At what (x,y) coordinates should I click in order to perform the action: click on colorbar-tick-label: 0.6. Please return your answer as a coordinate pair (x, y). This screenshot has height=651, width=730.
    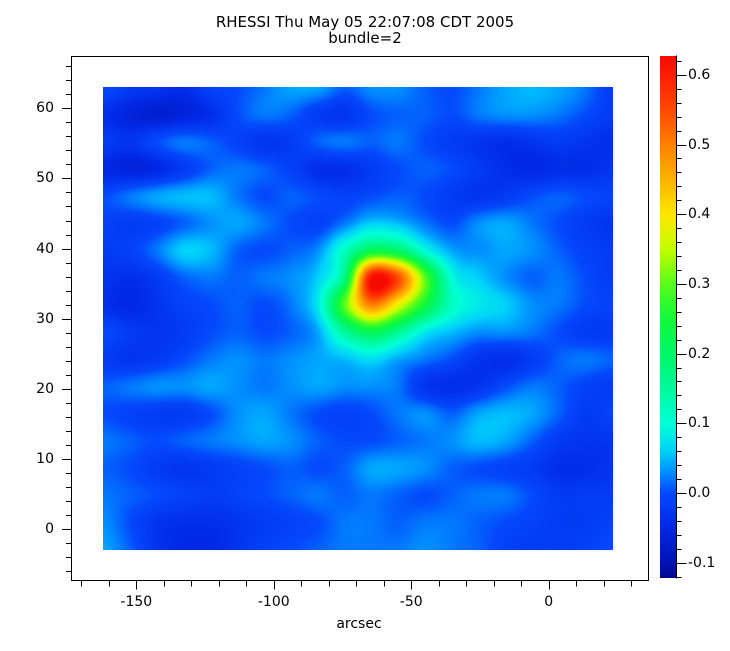
    Looking at the image, I should click on (699, 74).